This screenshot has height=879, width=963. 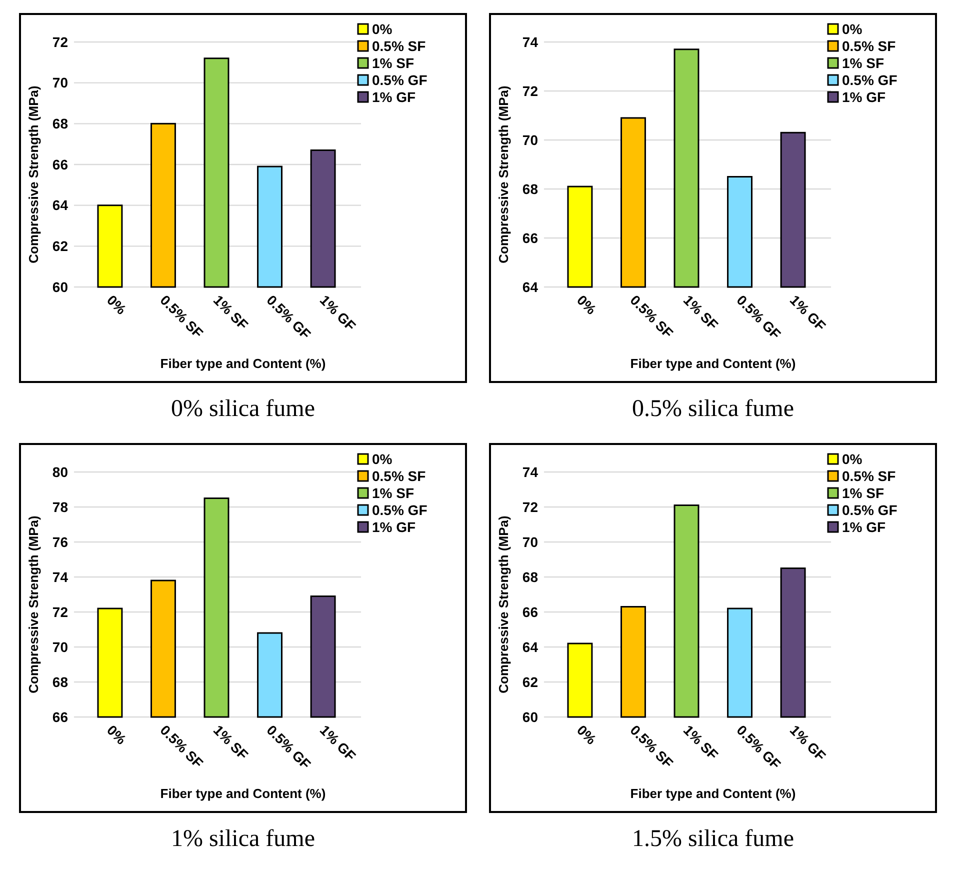 I want to click on text: 0% silica fume, so click(x=243, y=409).